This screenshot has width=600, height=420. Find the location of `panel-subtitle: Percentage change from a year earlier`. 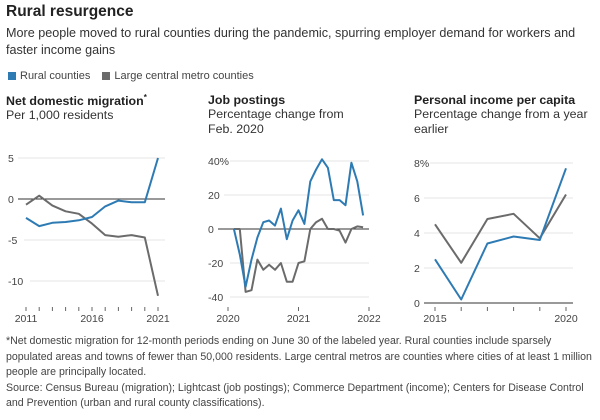

panel-subtitle: Percentage change from a year earlier is located at coordinates (501, 121).